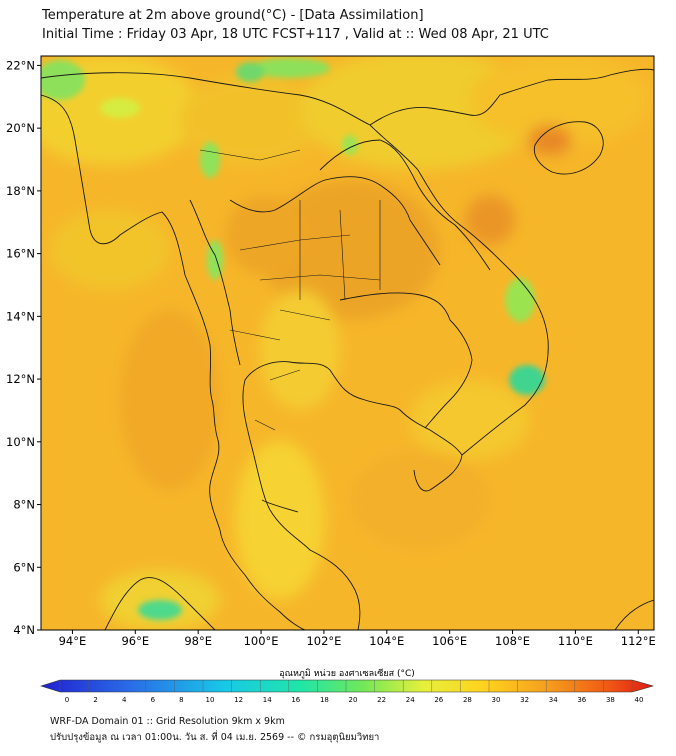 This screenshot has height=756, width=676. Describe the element at coordinates (295, 700) in the screenshot. I see `colorbar-tick-label: 16` at that location.